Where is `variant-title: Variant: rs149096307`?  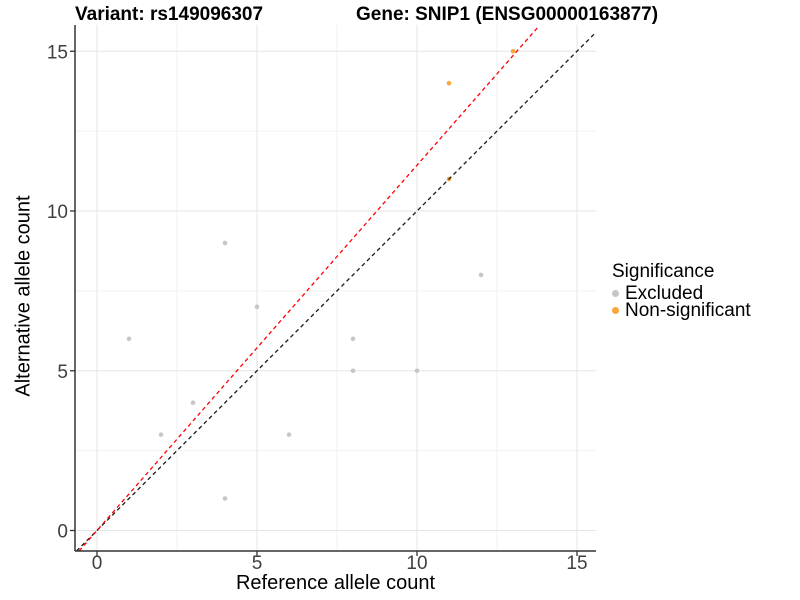
variant-title: Variant: rs149096307 is located at coordinates (169, 14).